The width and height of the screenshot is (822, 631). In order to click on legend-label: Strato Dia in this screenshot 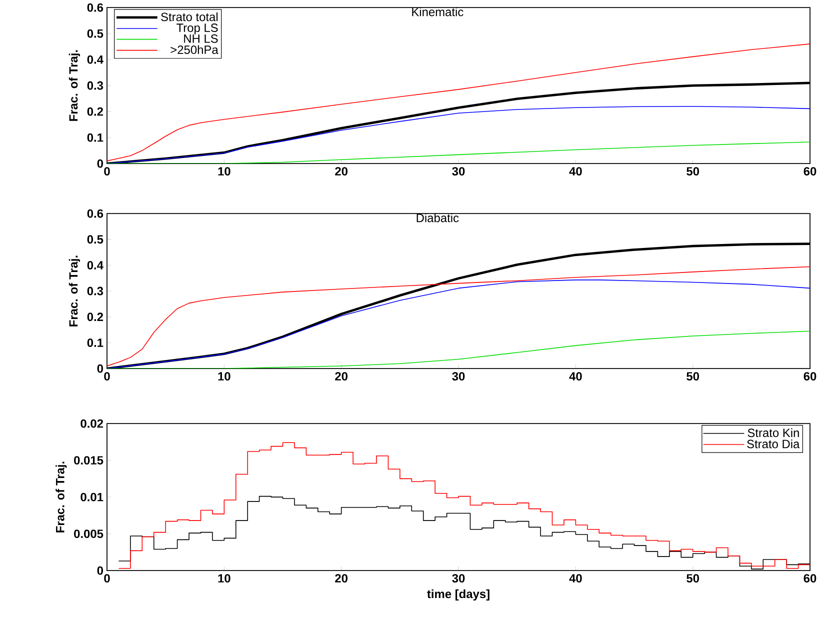, I will do `click(773, 444)`.